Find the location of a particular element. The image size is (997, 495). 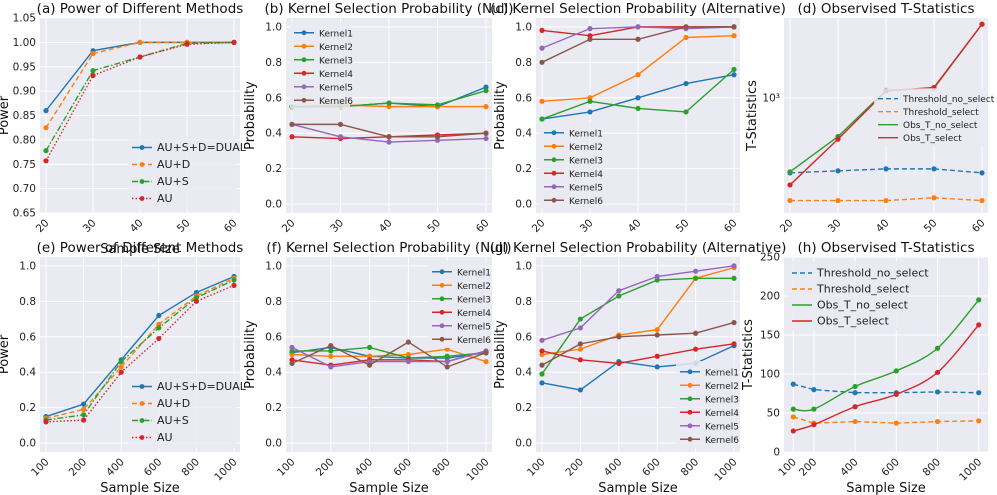

y-tick-label: 200 is located at coordinates (770, 297).